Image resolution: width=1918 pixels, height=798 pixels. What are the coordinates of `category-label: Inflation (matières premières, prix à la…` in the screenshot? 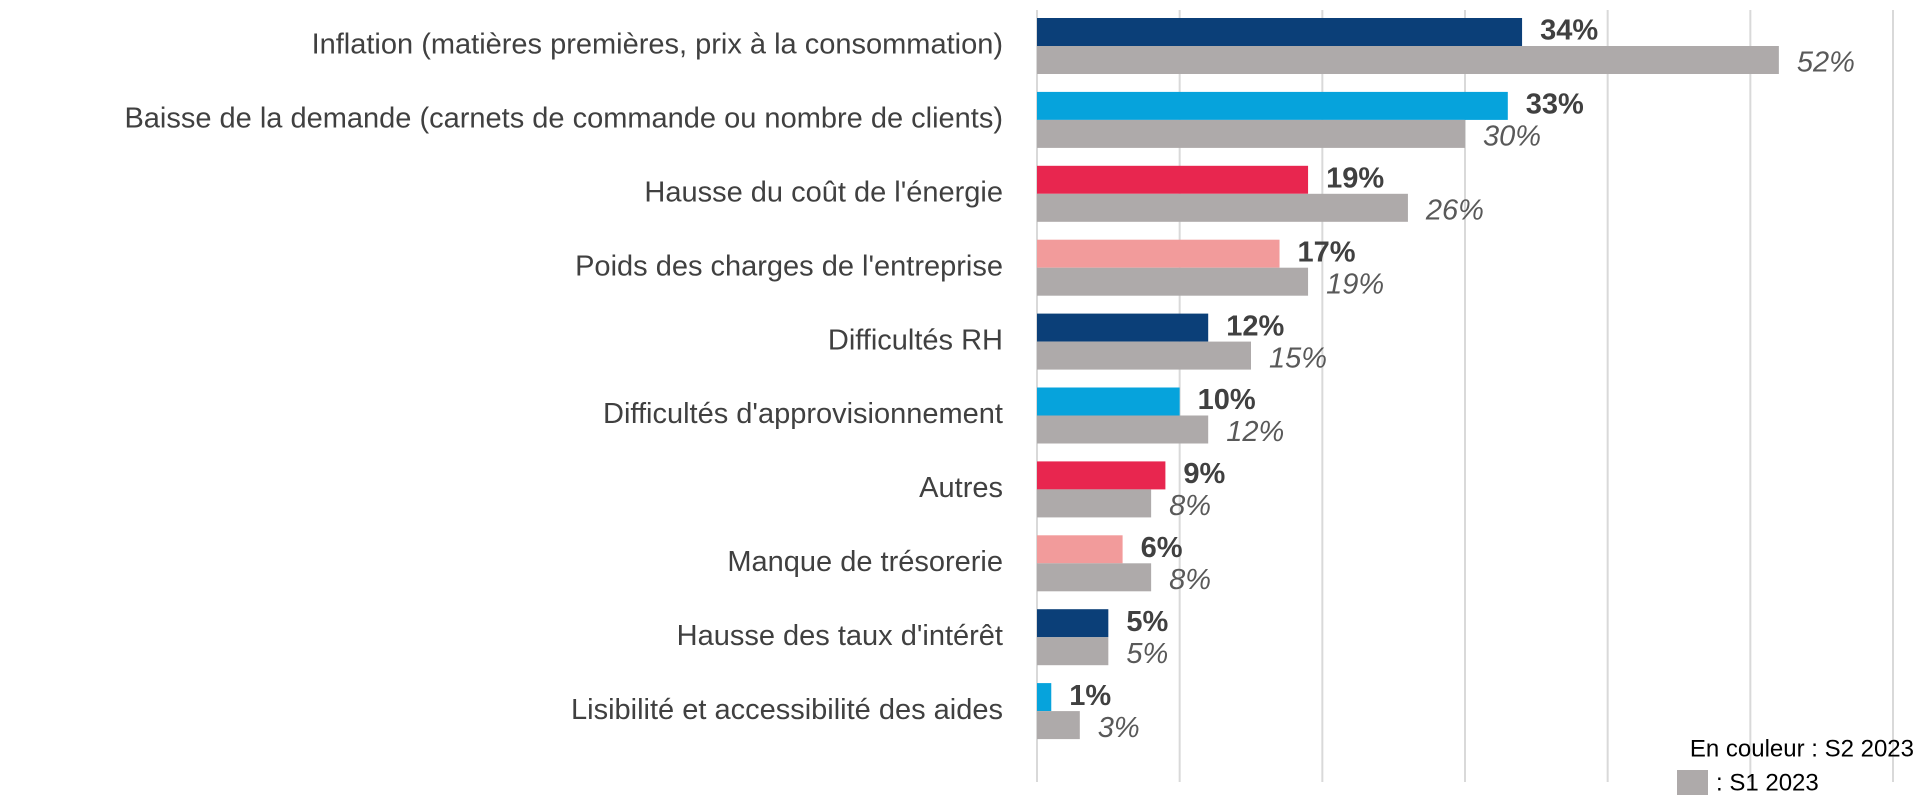 It's located at (657, 45).